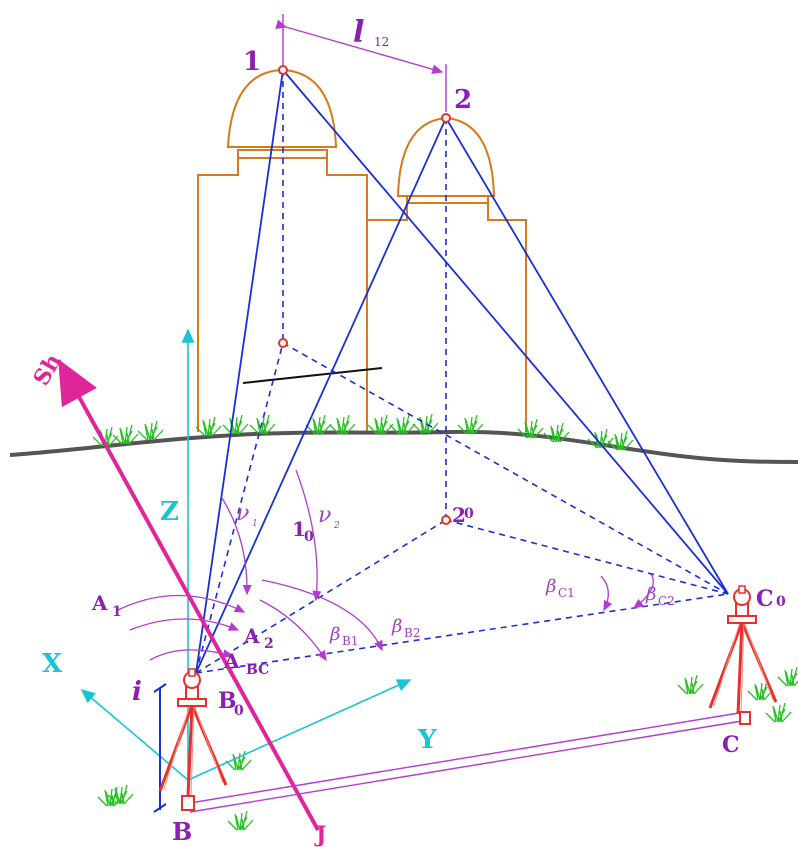 The height and width of the screenshot is (847, 798). Describe the element at coordinates (361, 63) in the screenshot. I see `baseline-l12` at that location.